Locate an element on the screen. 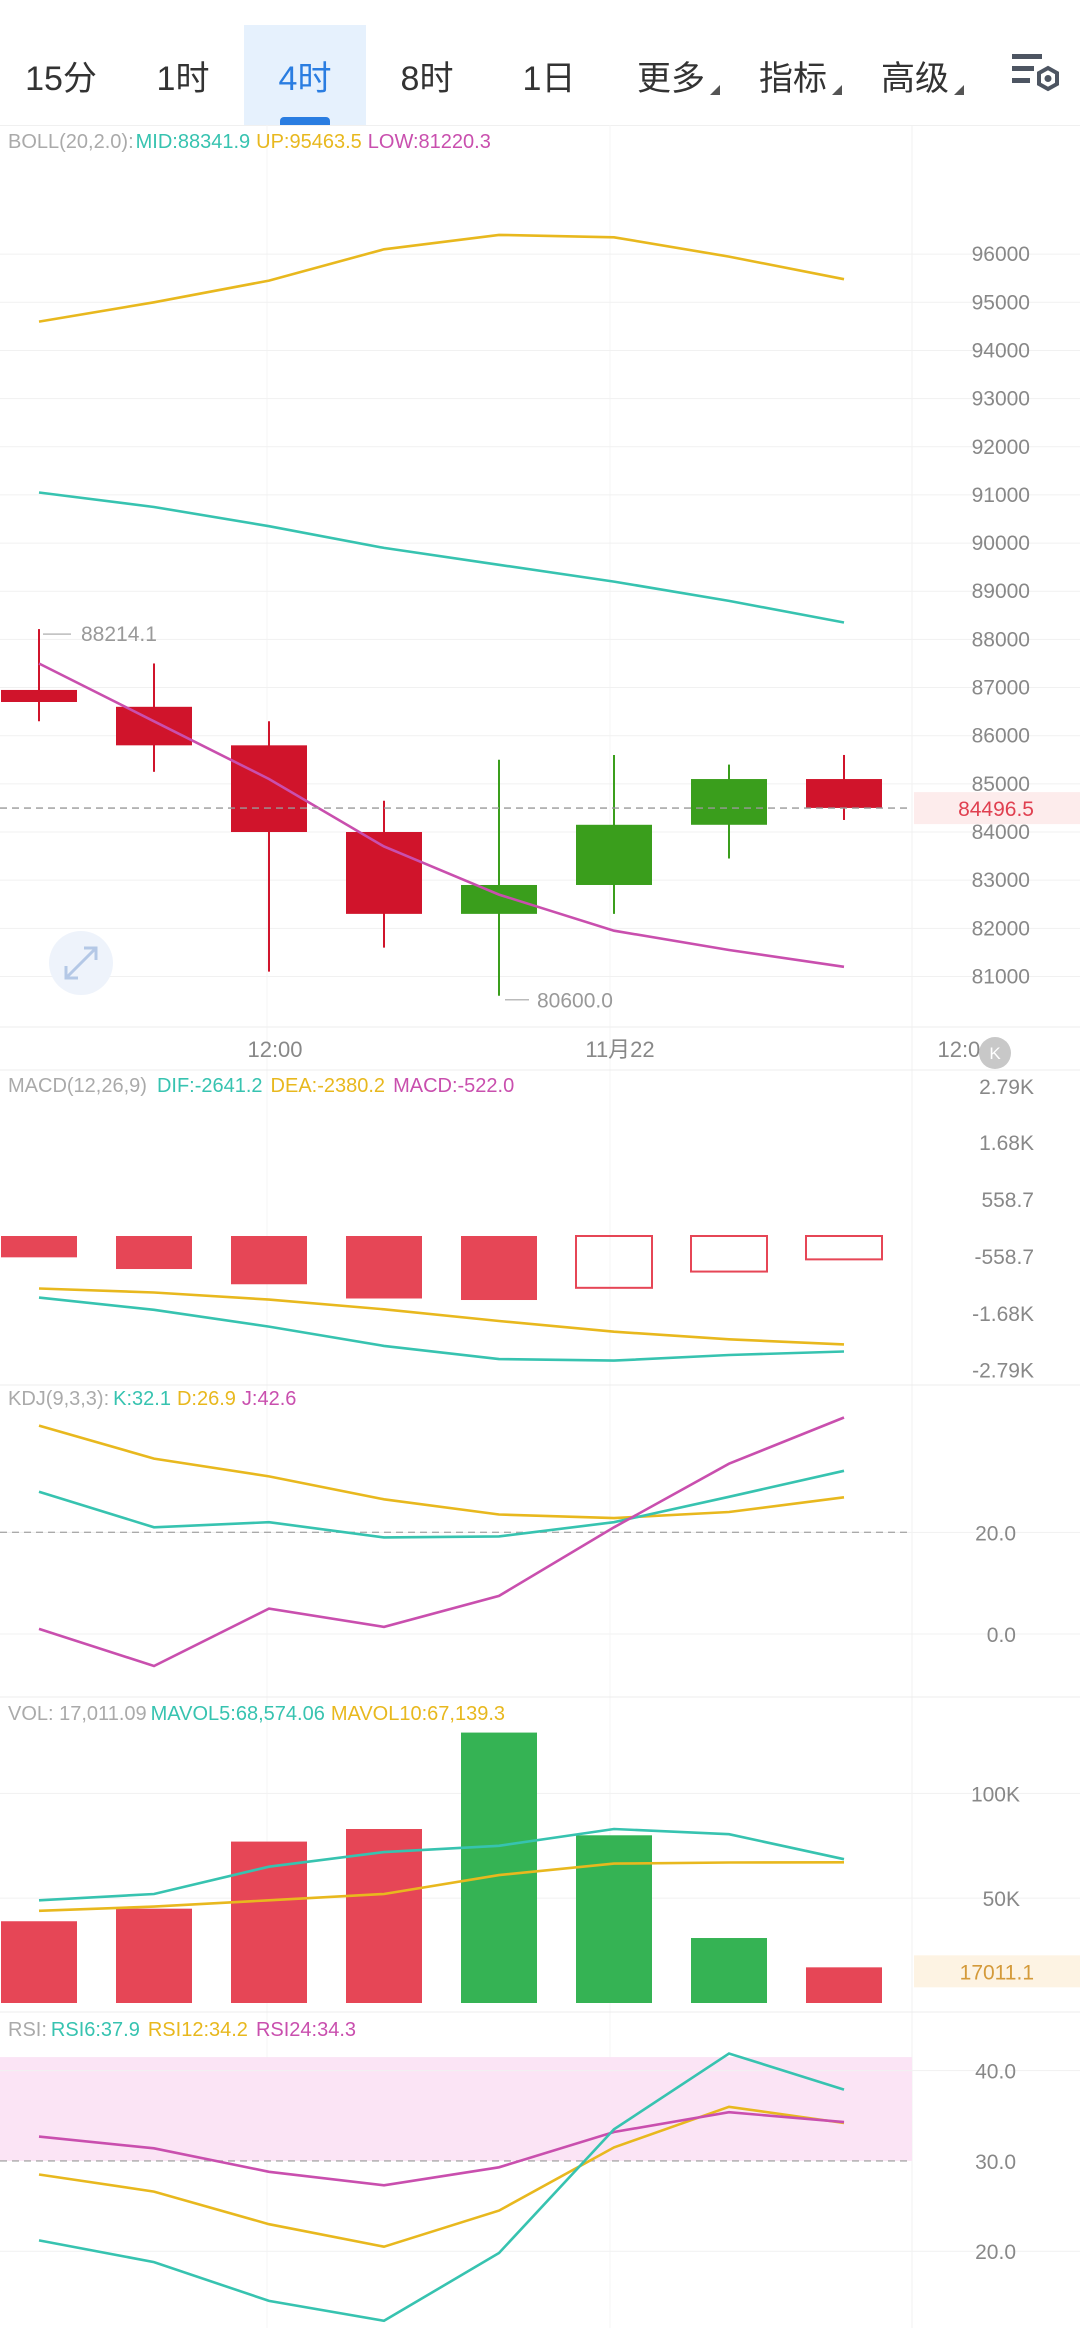  kdj-axis-tick: 20.0 is located at coordinates (995, 1533).